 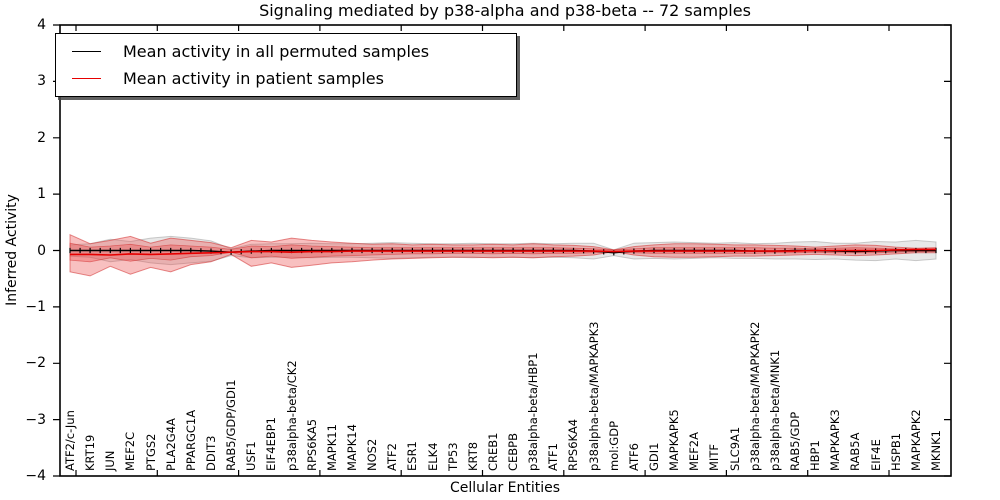 What do you see at coordinates (372, 454) in the screenshot?
I see `x-tick-label: NOS2` at bounding box center [372, 454].